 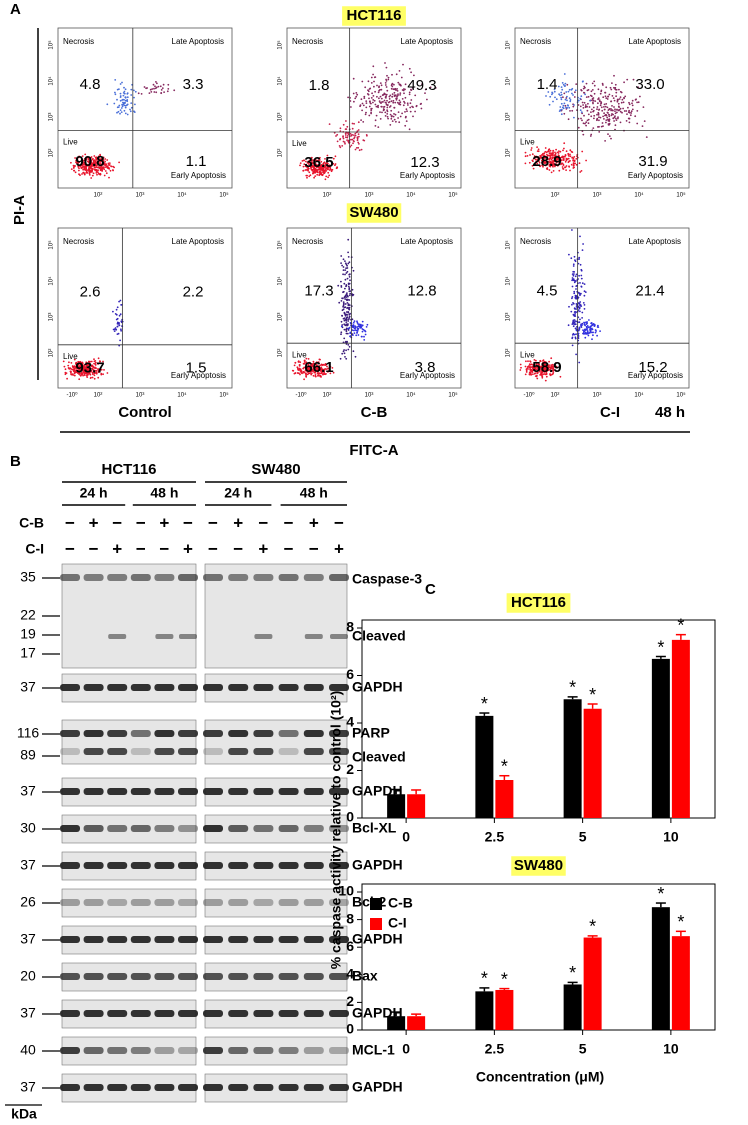 What do you see at coordinates (164, 522) in the screenshot?
I see `treatment-sign: +` at bounding box center [164, 522].